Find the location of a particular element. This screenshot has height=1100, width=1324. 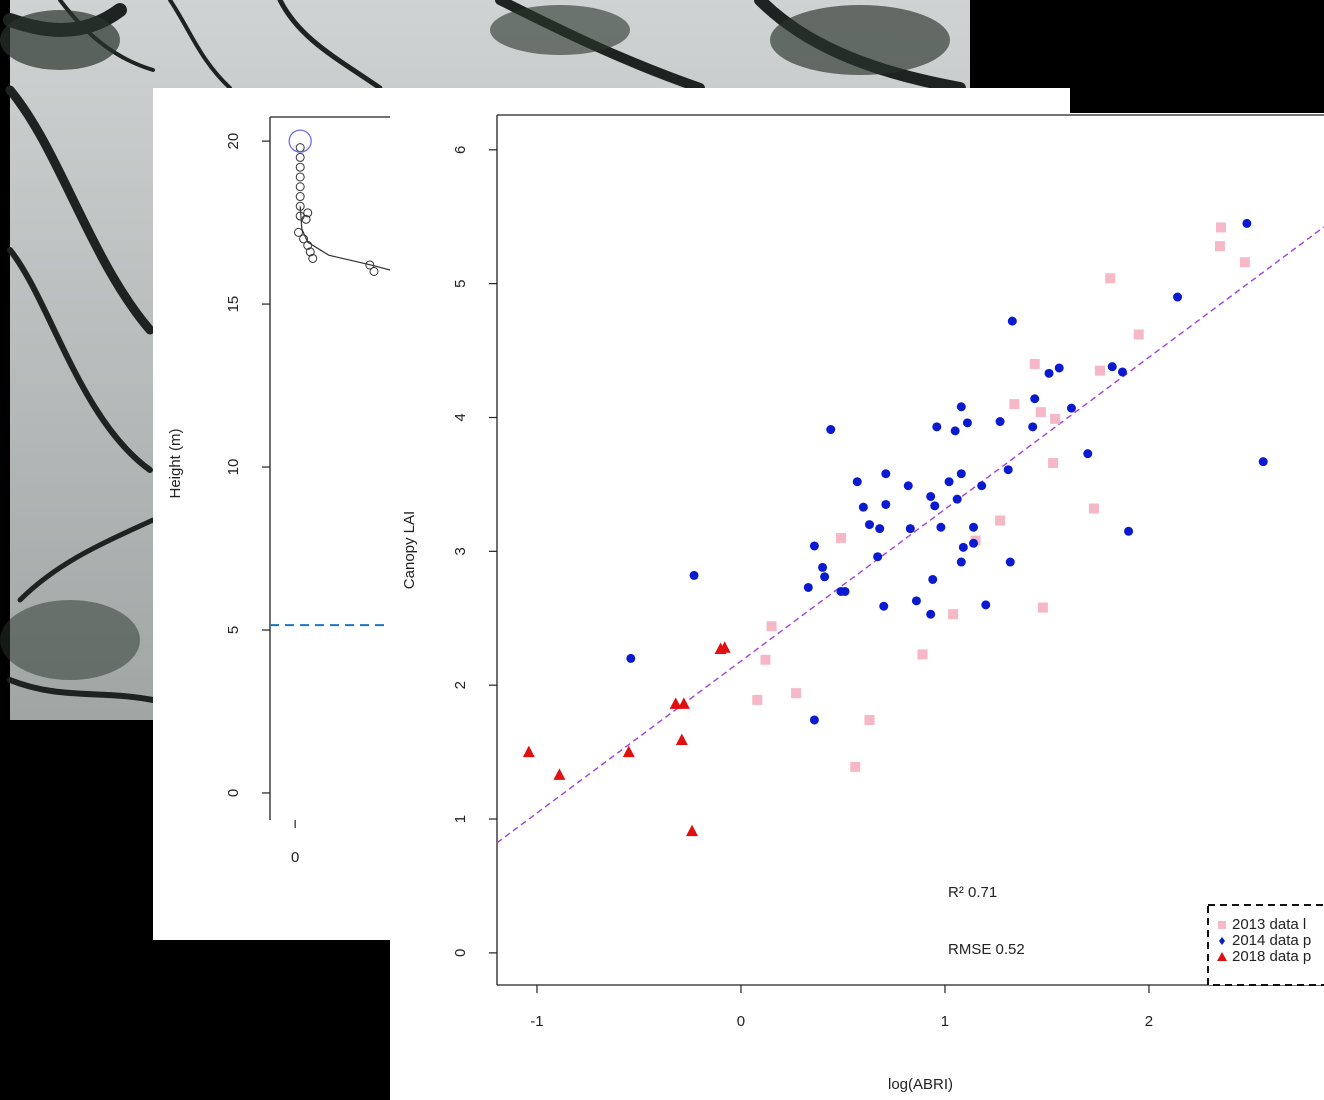

y-tick-label: 0 is located at coordinates (460, 953).